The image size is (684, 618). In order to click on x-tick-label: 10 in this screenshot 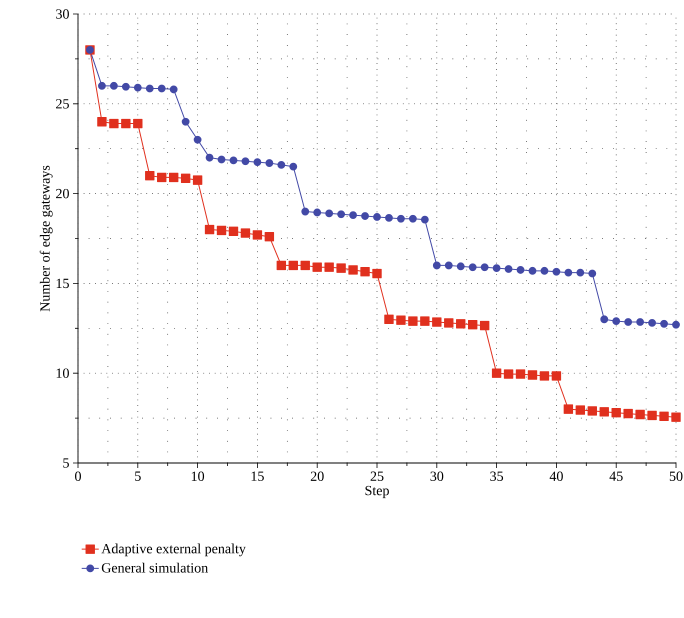, I will do `click(198, 476)`.